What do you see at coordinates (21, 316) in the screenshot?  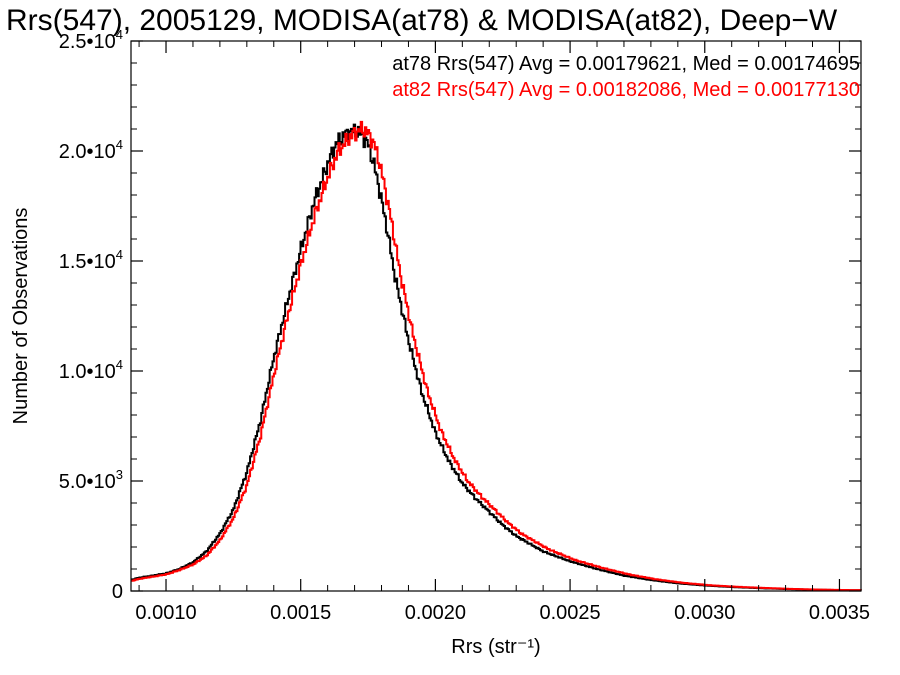 I see `y-axis-label: Number of Observations` at bounding box center [21, 316].